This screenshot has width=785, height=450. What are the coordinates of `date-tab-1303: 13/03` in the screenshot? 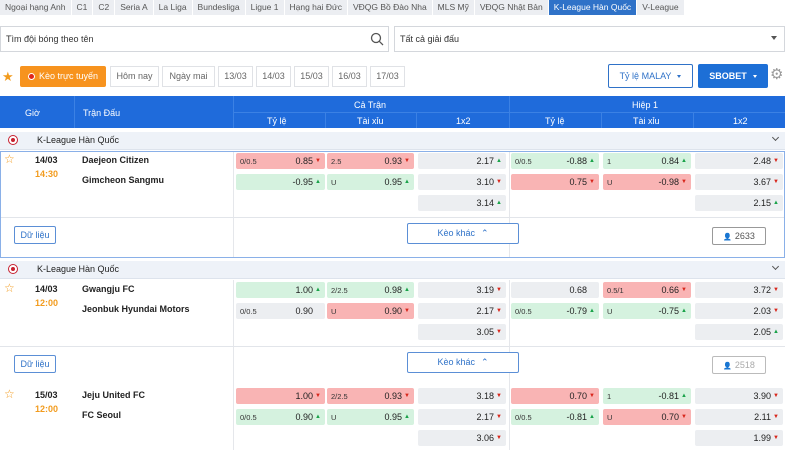 It's located at (235, 76).